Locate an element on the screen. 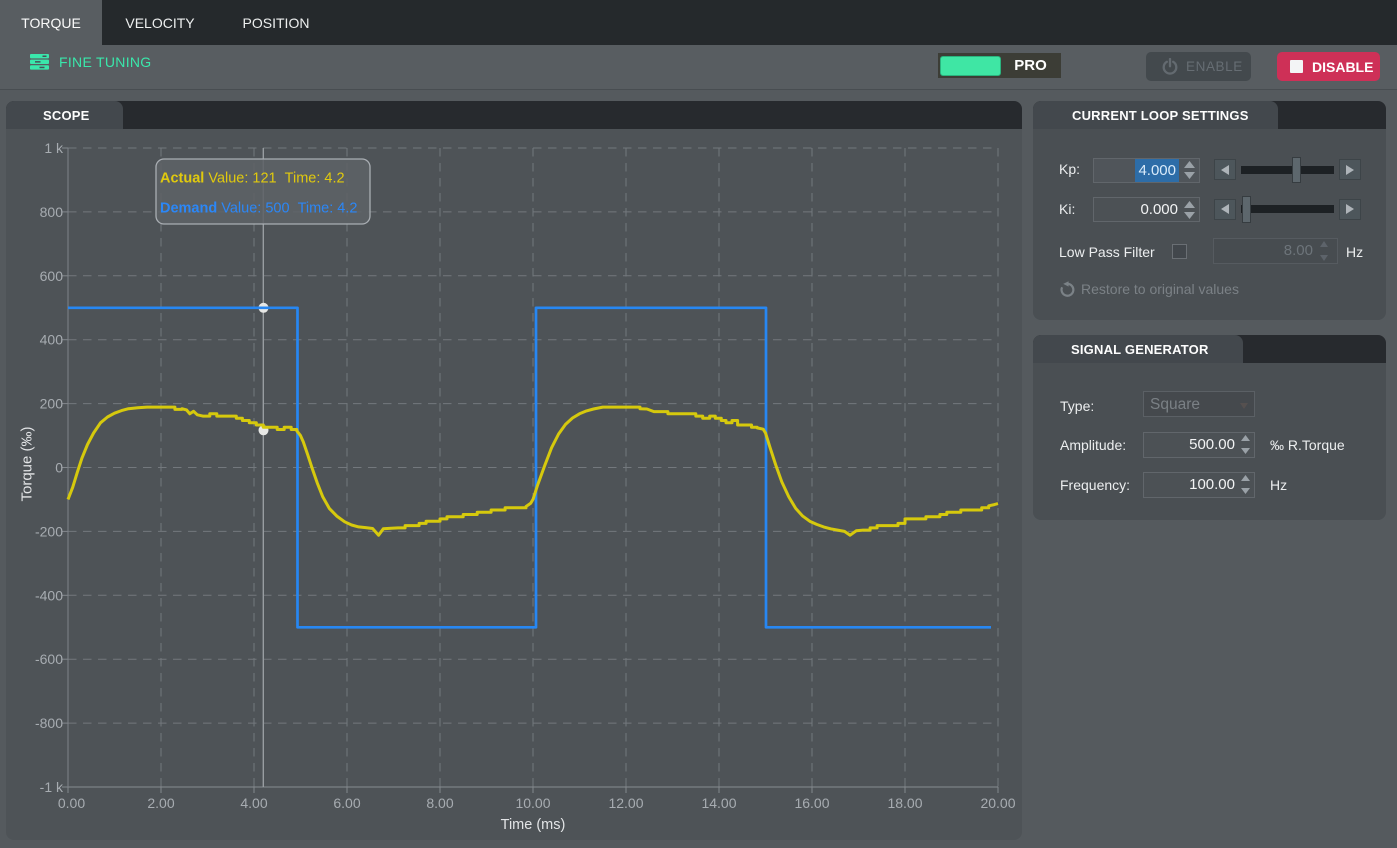 This screenshot has height=848, width=1397. svg-text: 20.00 is located at coordinates (997, 803).